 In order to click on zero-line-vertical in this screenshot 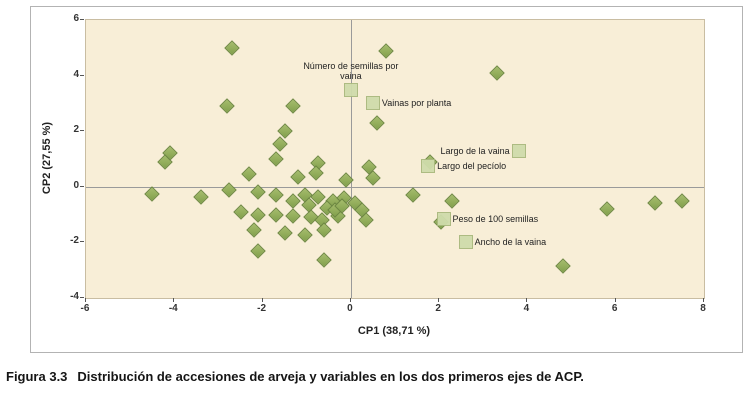, I will do `click(351, 159)`.